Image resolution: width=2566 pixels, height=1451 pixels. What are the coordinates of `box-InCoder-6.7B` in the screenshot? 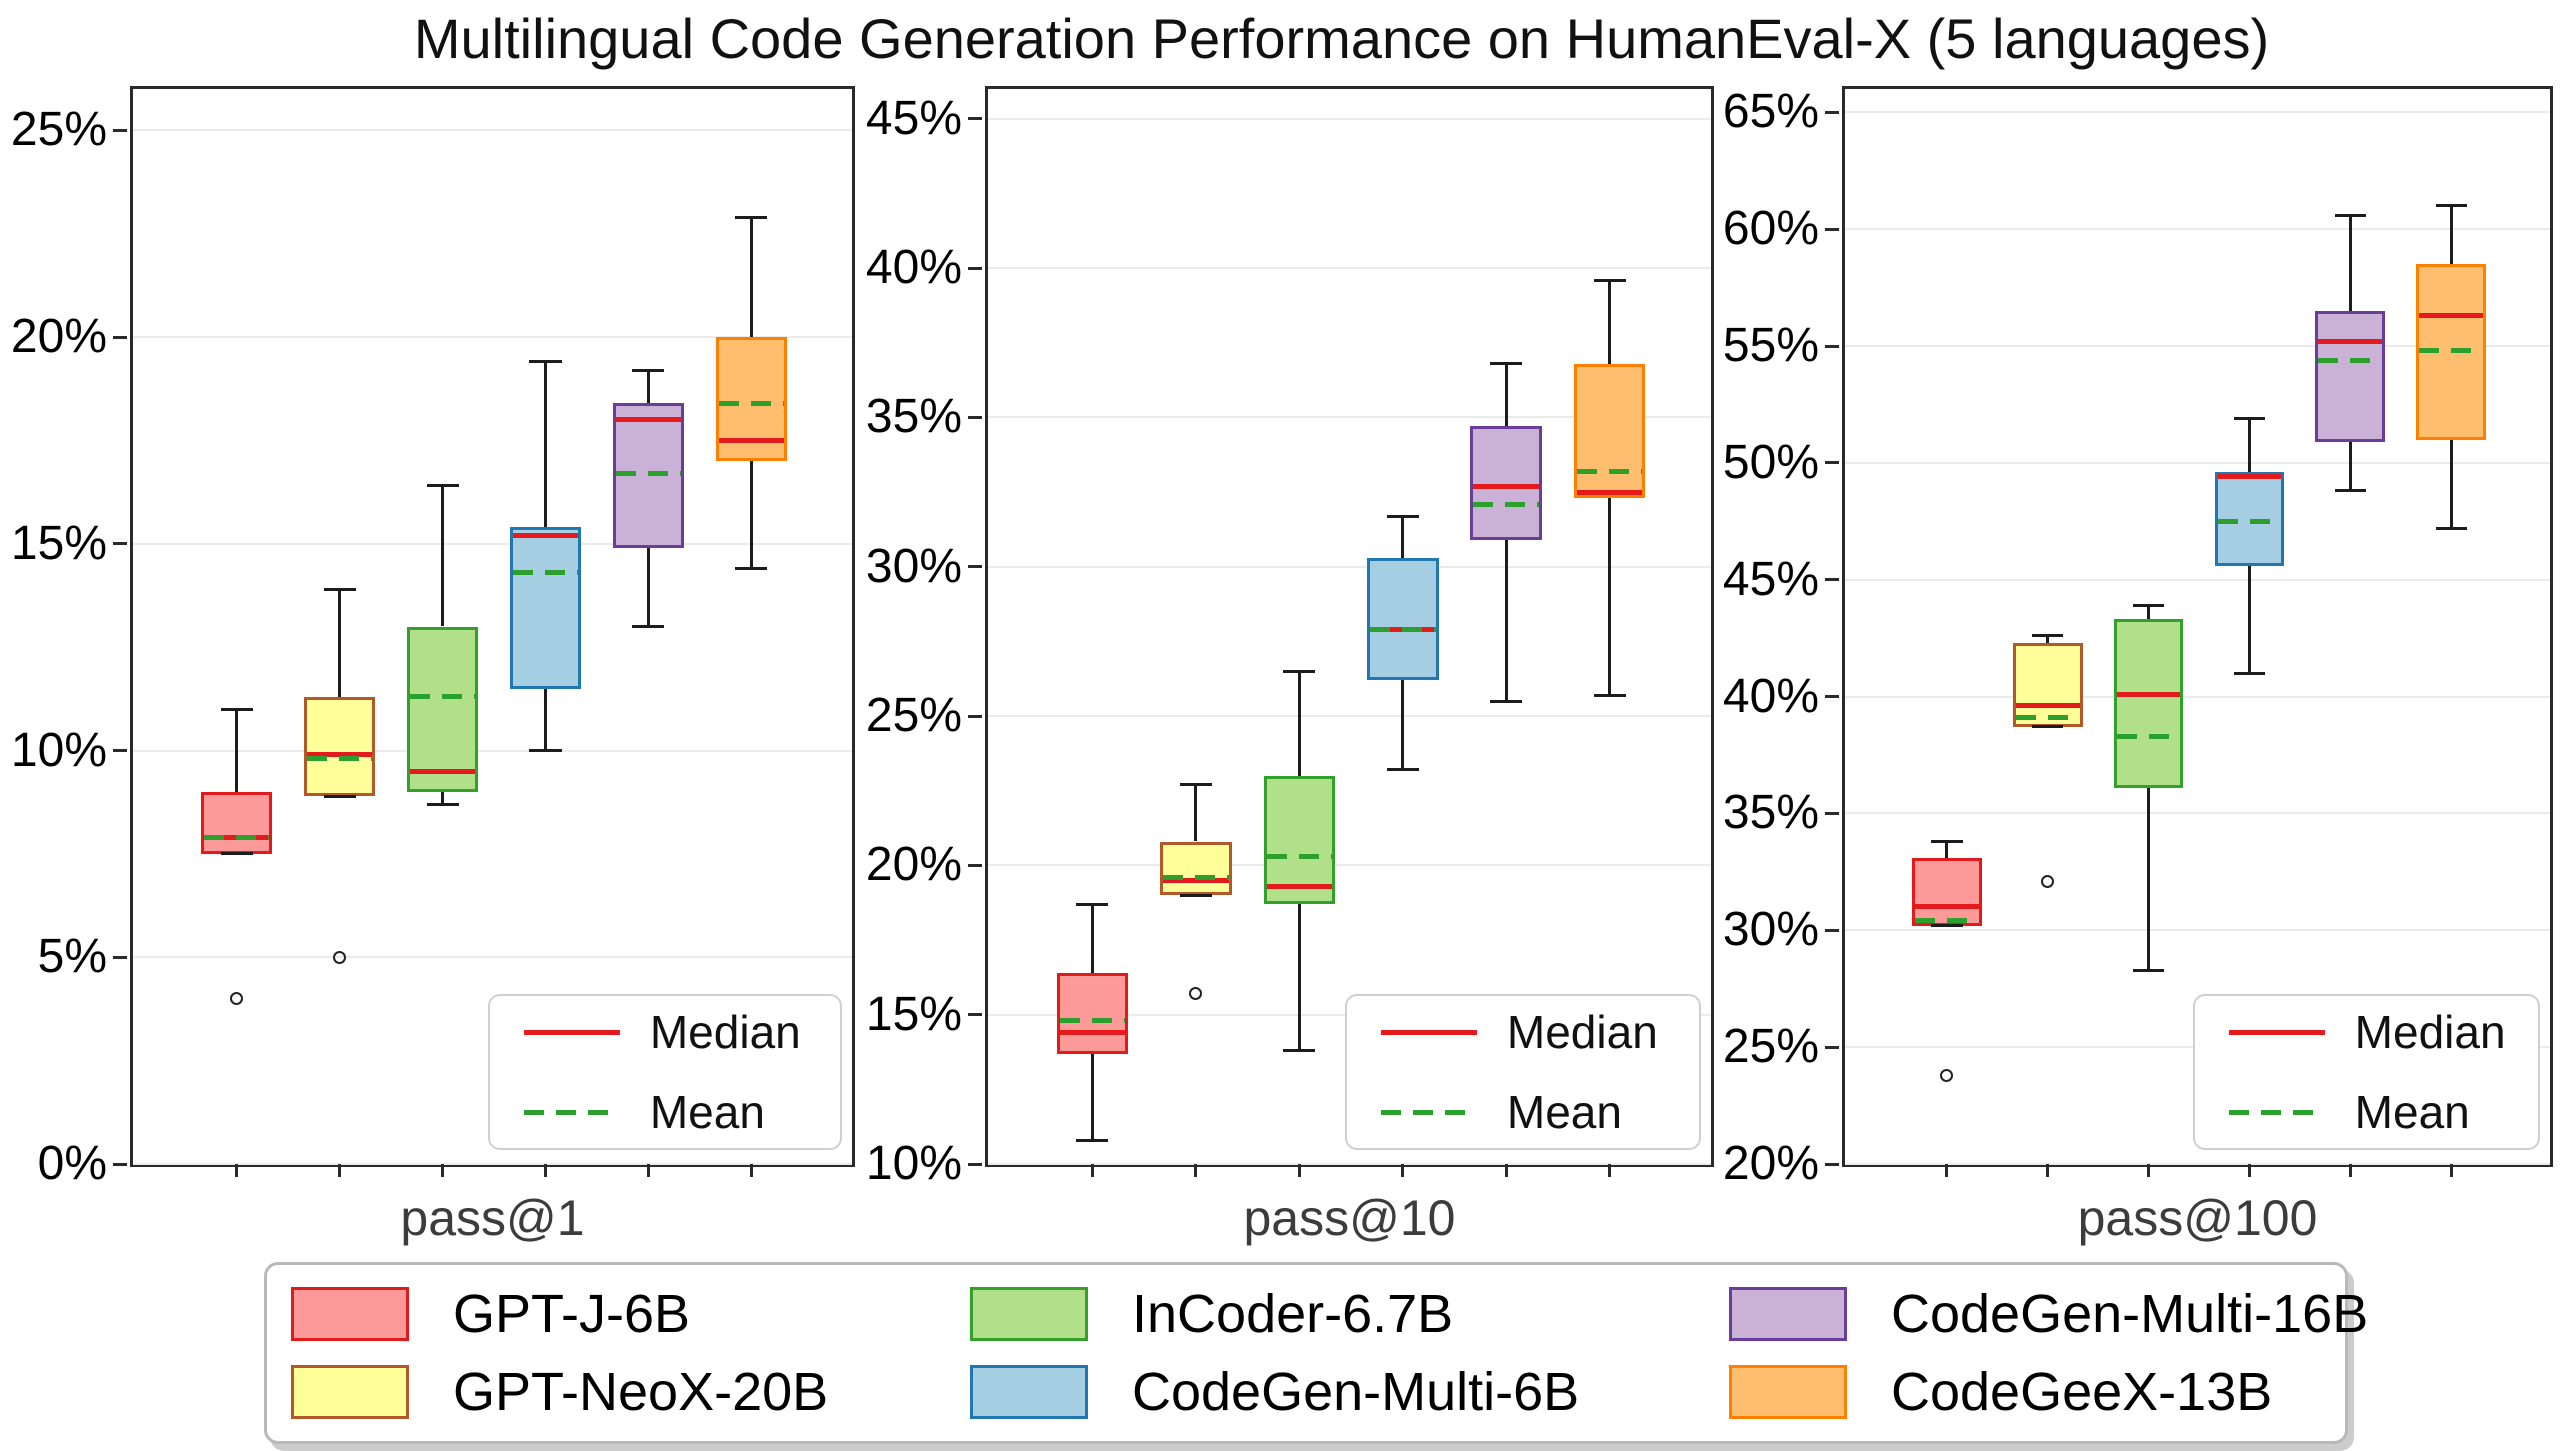 It's located at (1299, 840).